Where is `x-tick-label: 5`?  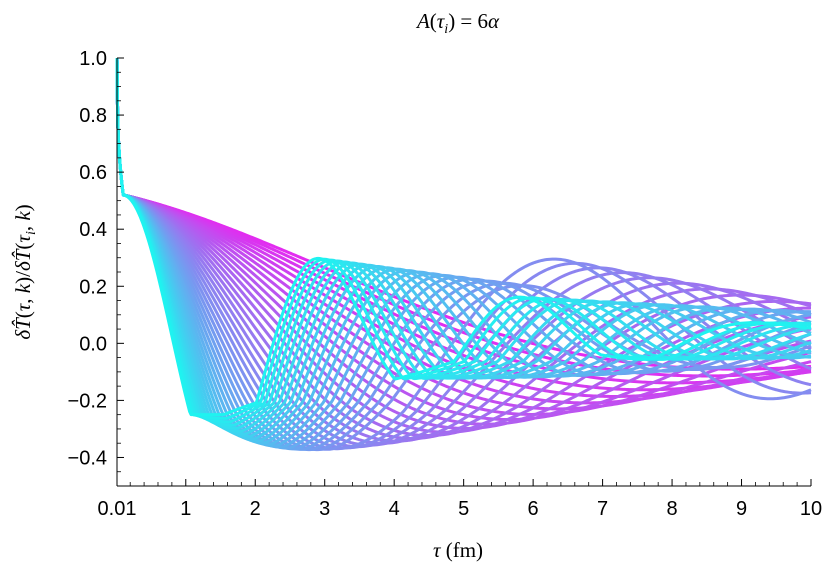 x-tick-label: 5 is located at coordinates (463, 509).